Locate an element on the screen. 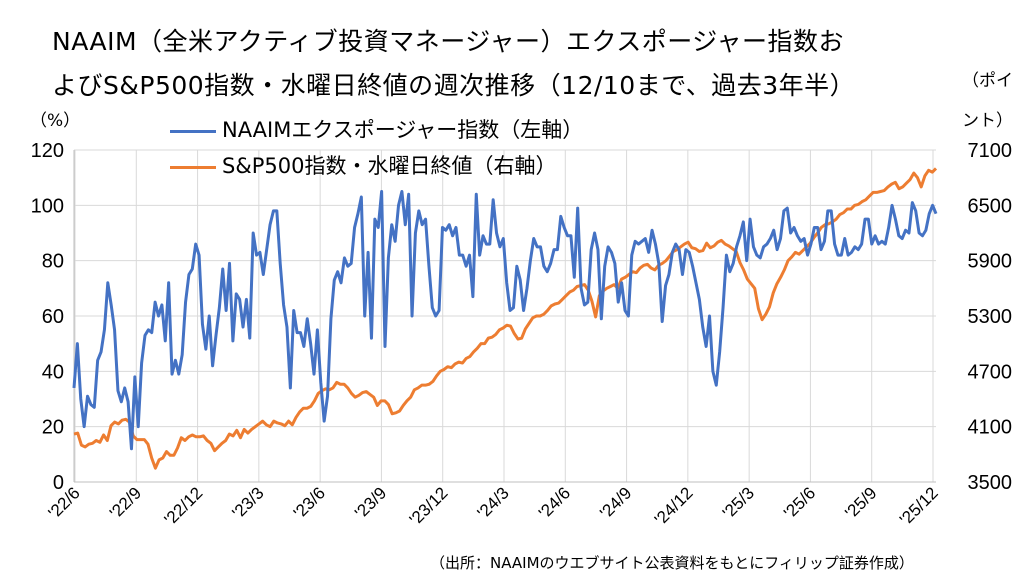  x-tick-label: '23/3 is located at coordinates (248, 502).